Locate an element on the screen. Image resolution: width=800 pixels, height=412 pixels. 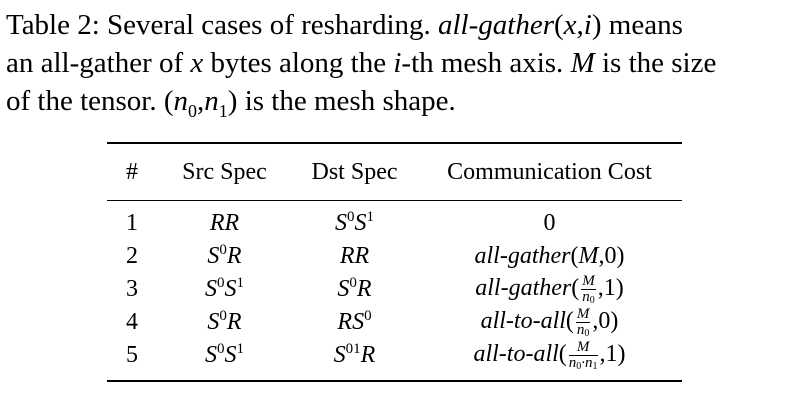
table-mid-rule is located at coordinates (394, 201).